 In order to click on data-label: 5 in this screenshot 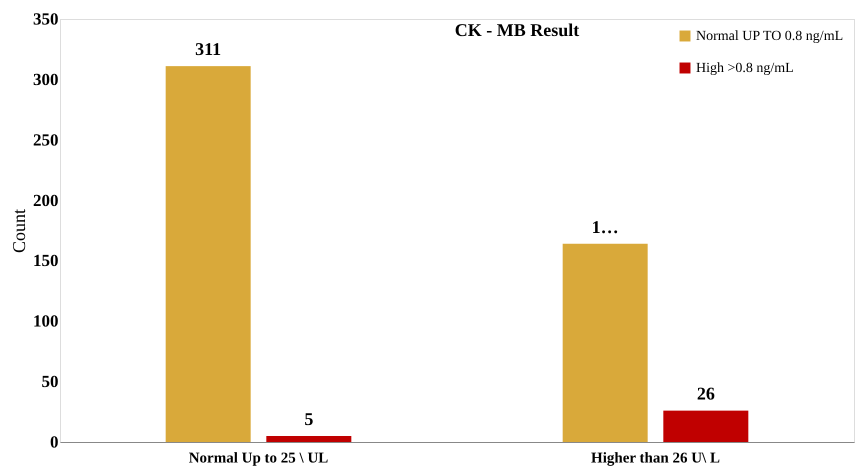, I will do `click(309, 418)`.